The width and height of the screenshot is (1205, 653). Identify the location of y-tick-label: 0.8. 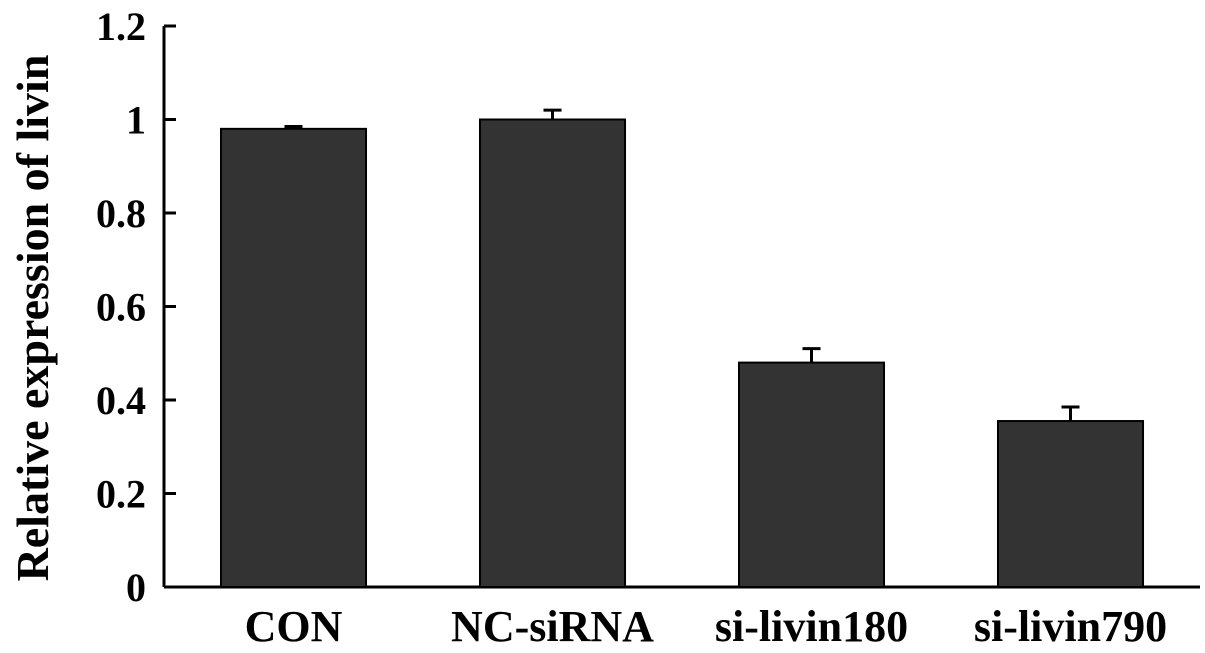
(121, 213).